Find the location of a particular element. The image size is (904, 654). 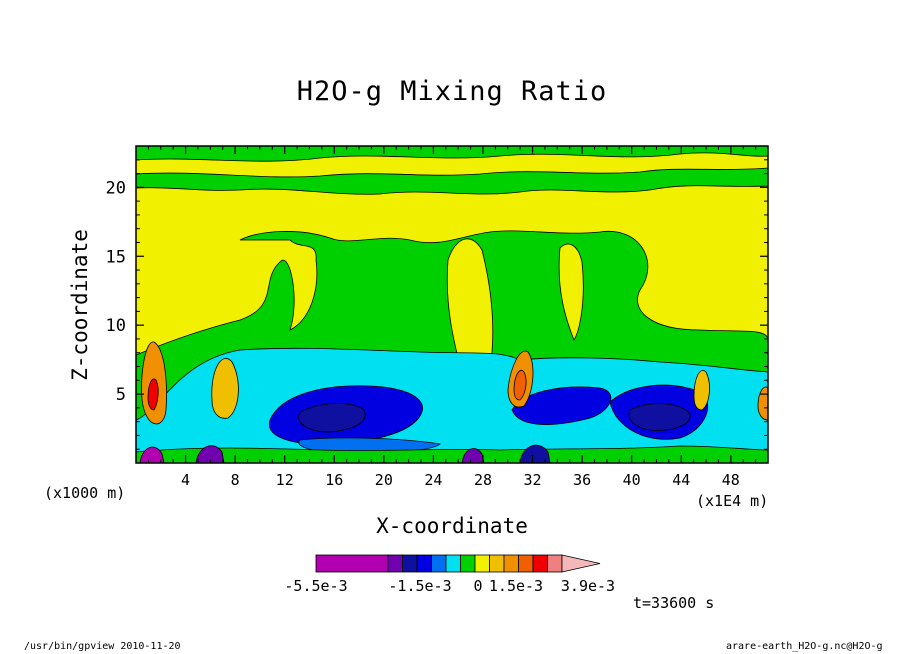

field-top-yellow-strip is located at coordinates (452, 165).